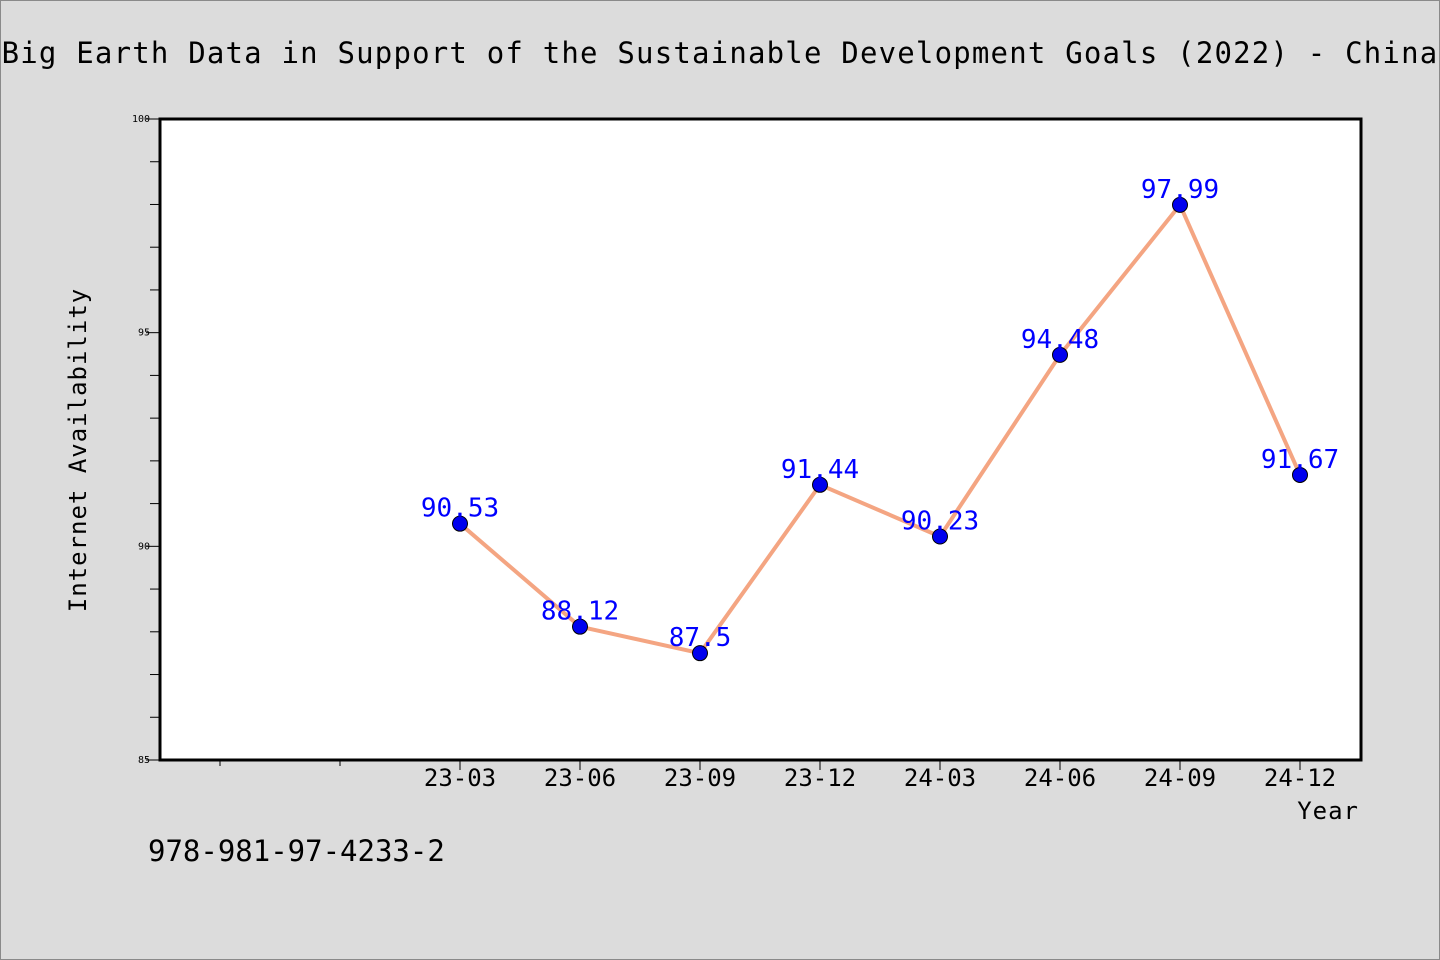 This screenshot has width=1440, height=960. I want to click on x-tick-label: 23-09, so click(700, 778).